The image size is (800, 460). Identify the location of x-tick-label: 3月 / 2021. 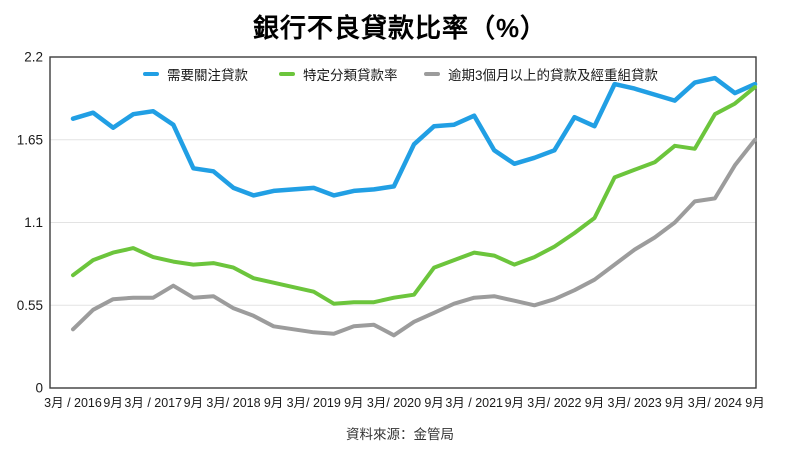
(474, 403).